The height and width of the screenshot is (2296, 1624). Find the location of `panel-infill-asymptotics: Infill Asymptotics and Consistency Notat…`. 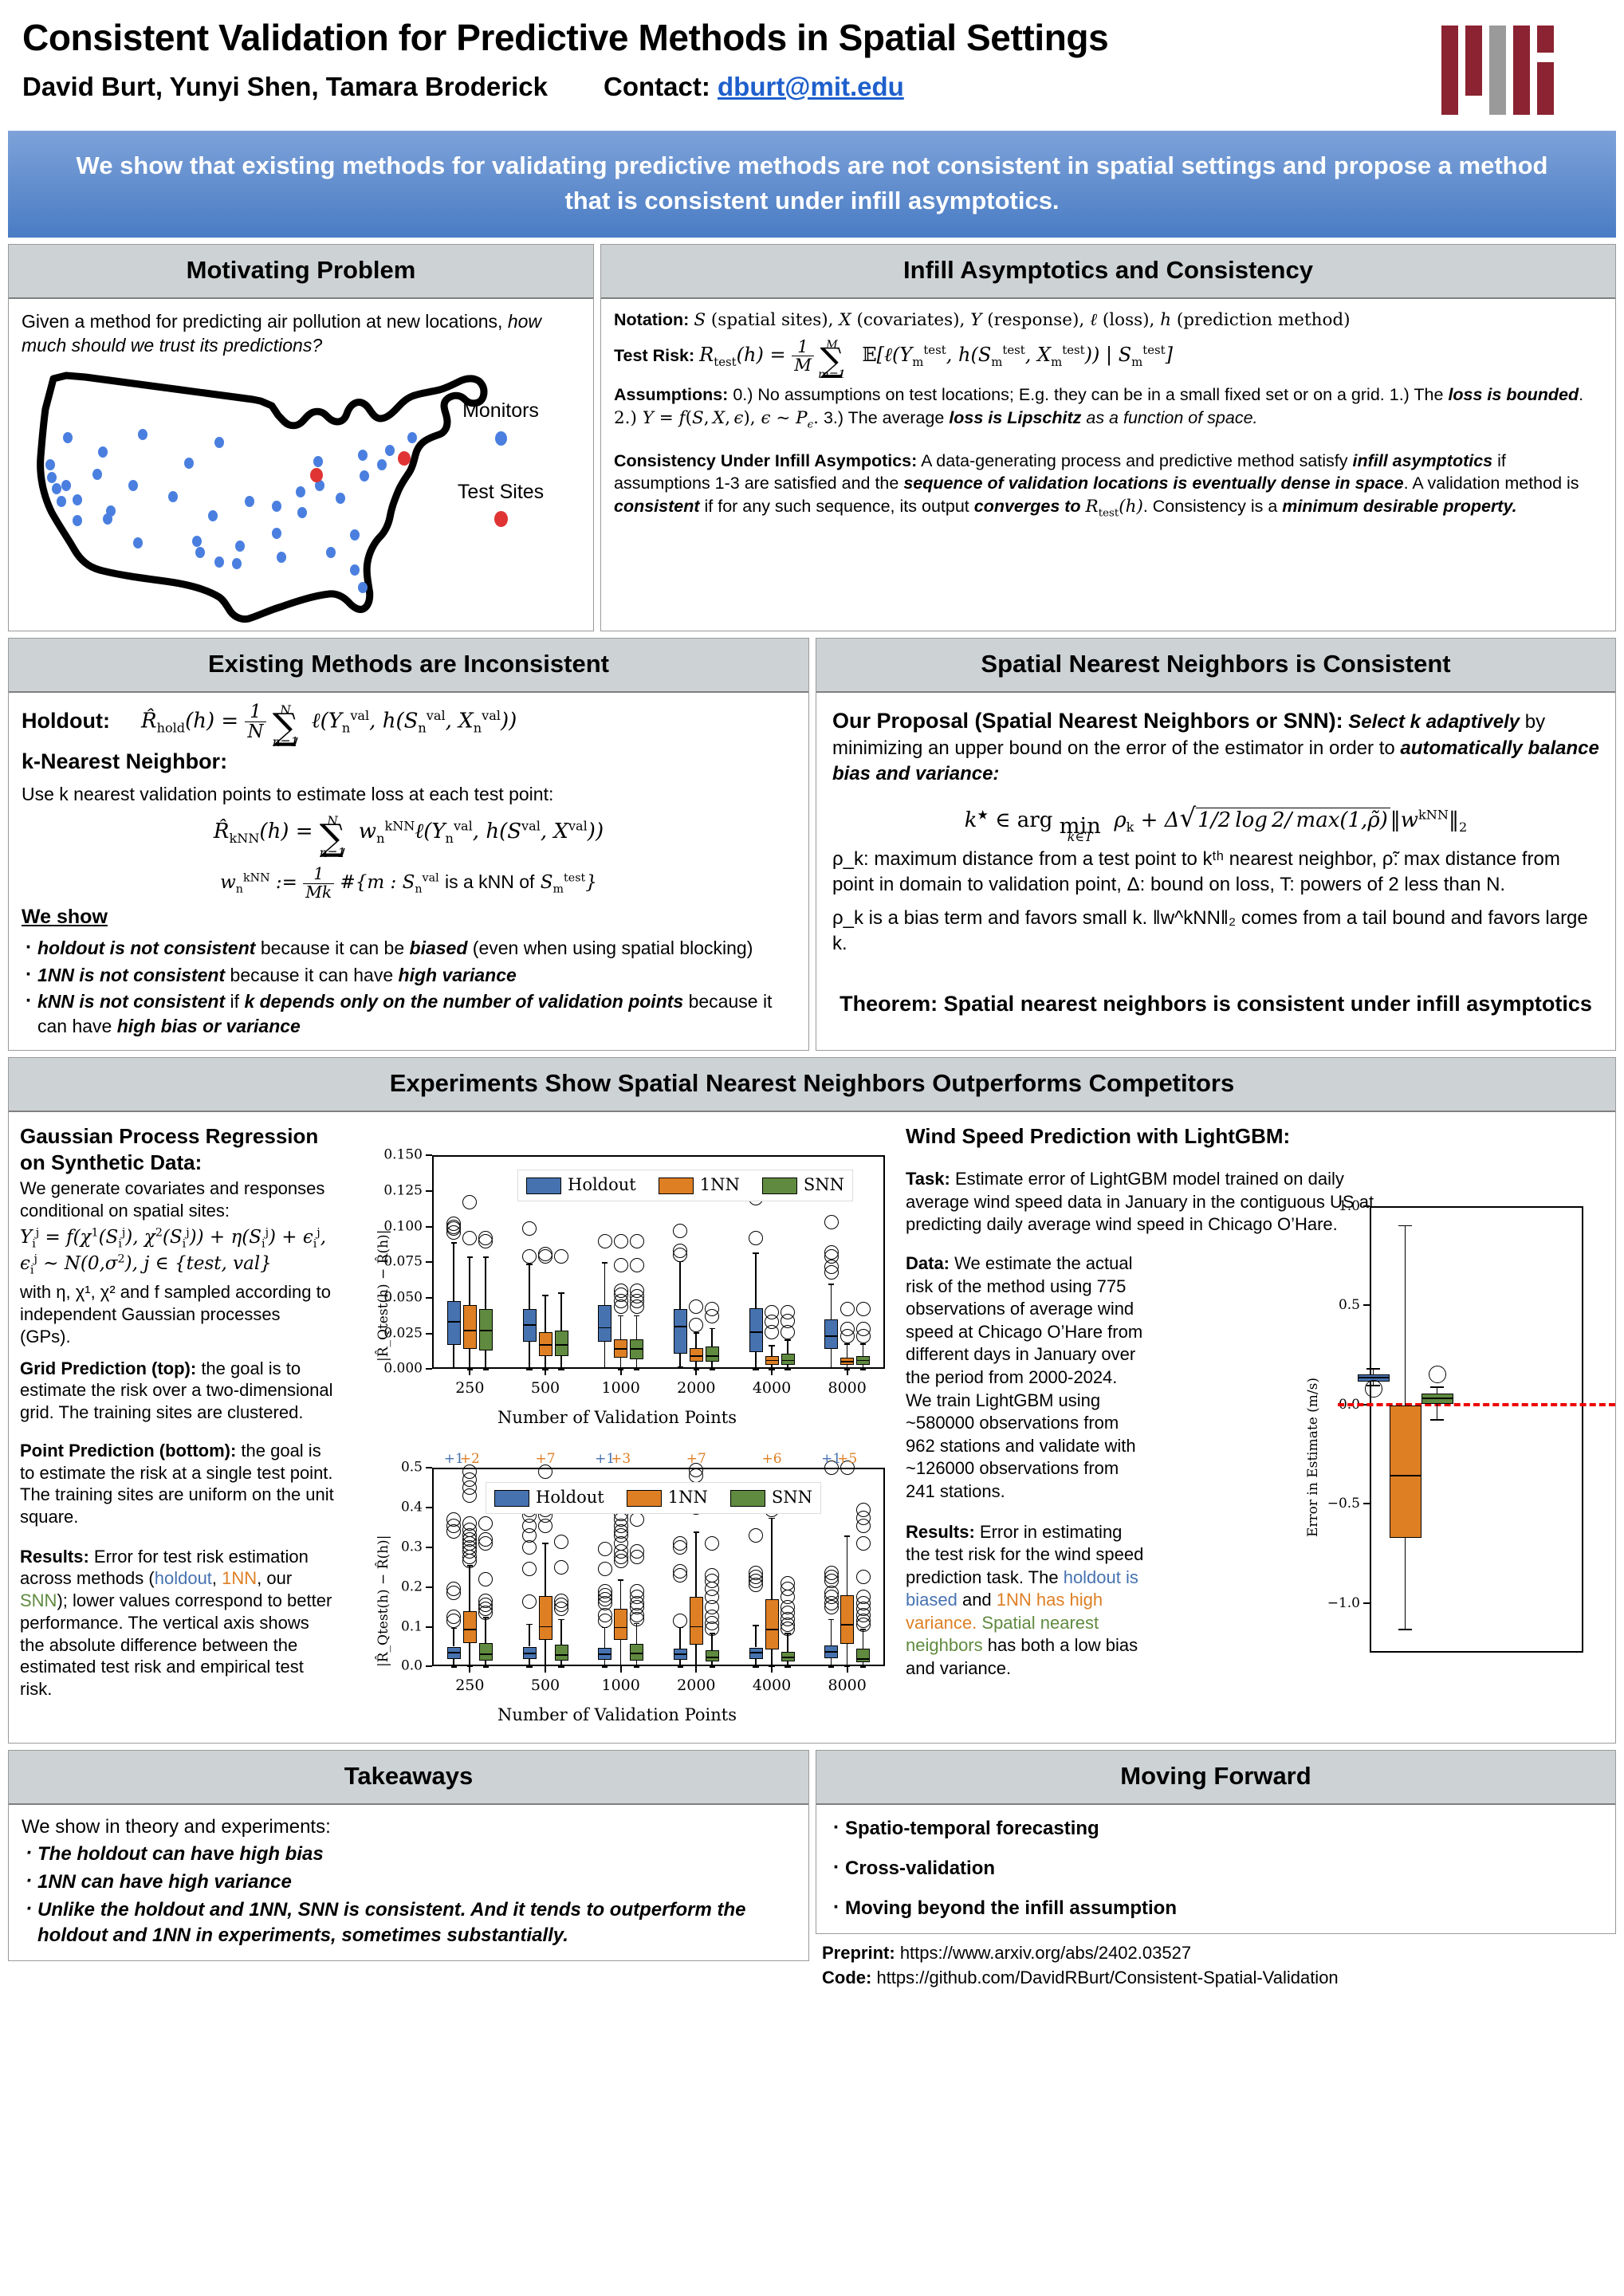

panel-infill-asymptotics: Infill Asymptotics and Consistency Notat… is located at coordinates (1108, 437).